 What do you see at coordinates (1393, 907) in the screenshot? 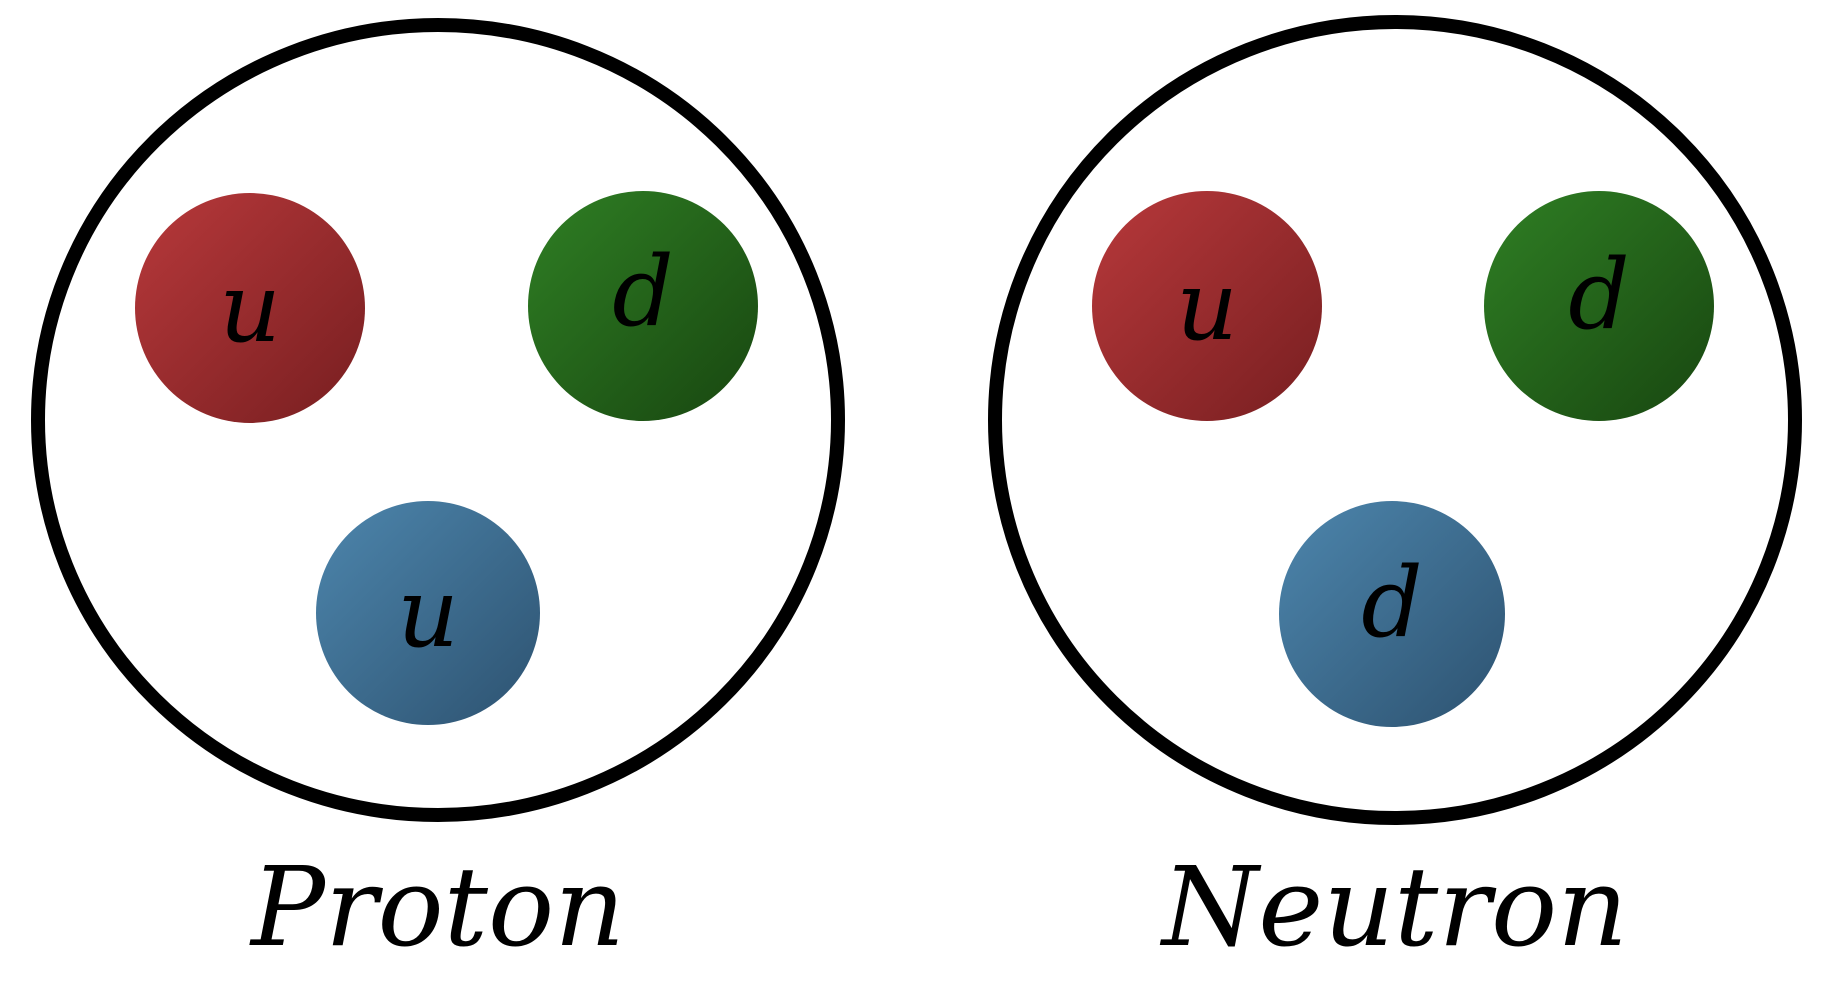
I see `neutron-label: Neutron` at bounding box center [1393, 907].